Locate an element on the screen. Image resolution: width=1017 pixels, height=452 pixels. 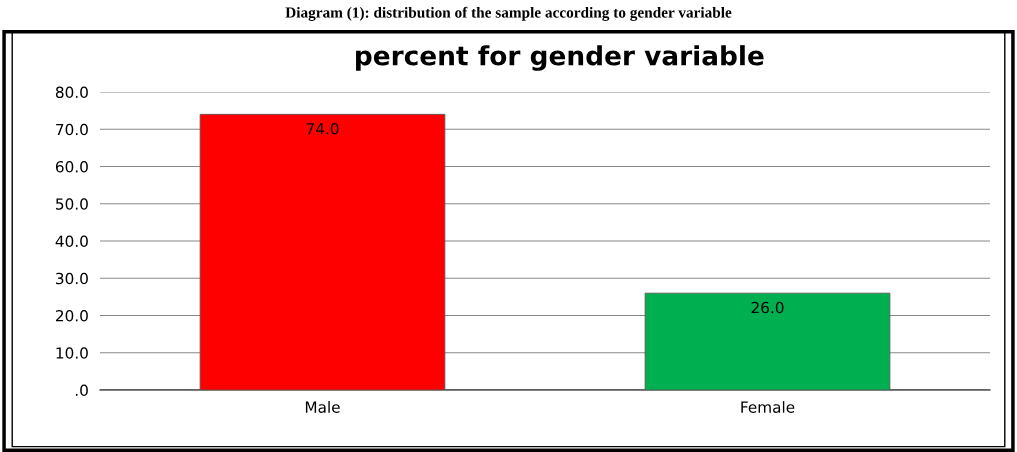
x-tick-label: Female is located at coordinates (768, 407).